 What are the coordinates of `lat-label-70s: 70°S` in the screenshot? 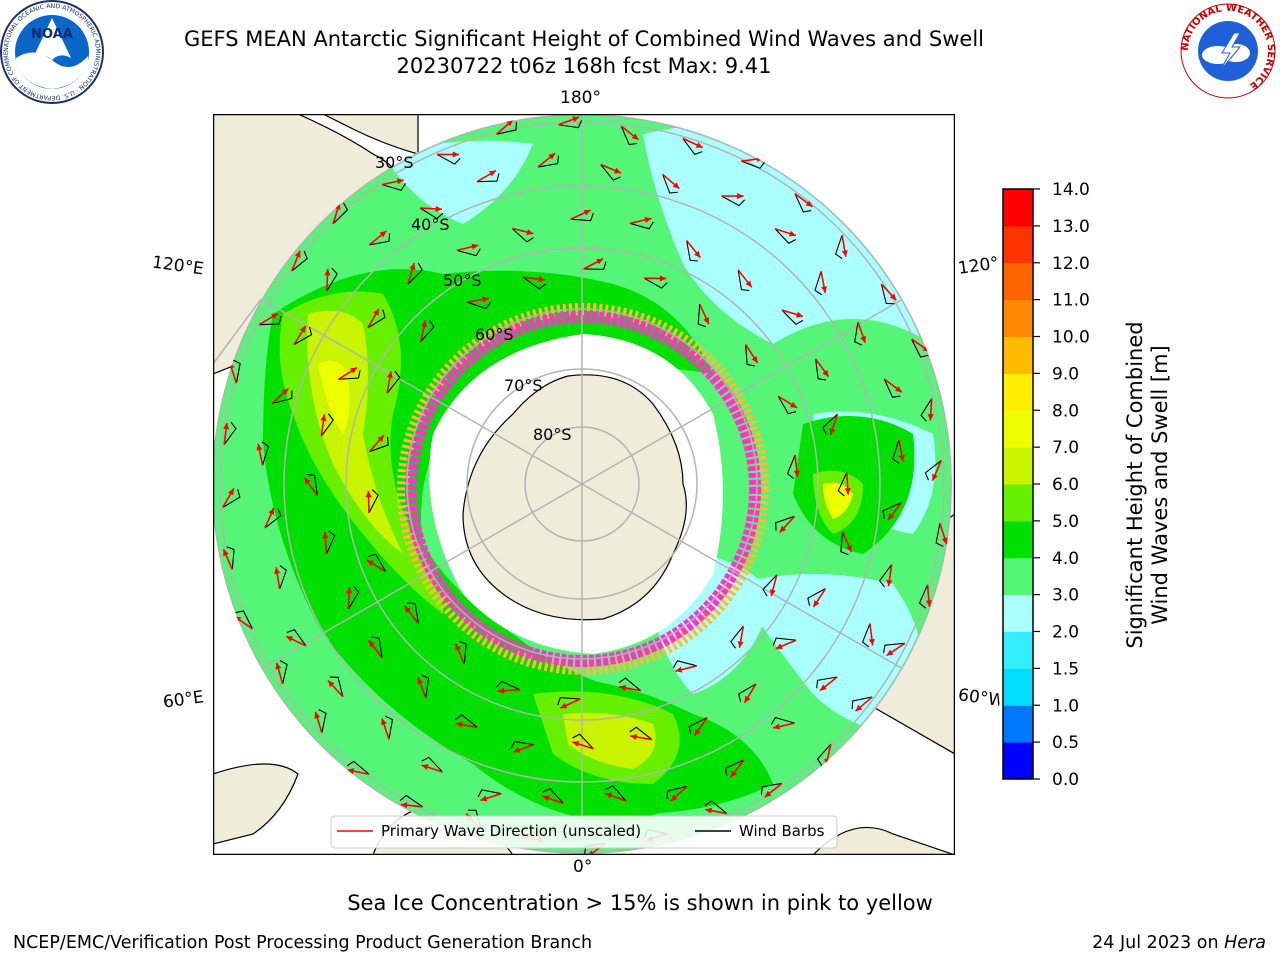 It's located at (523, 385).